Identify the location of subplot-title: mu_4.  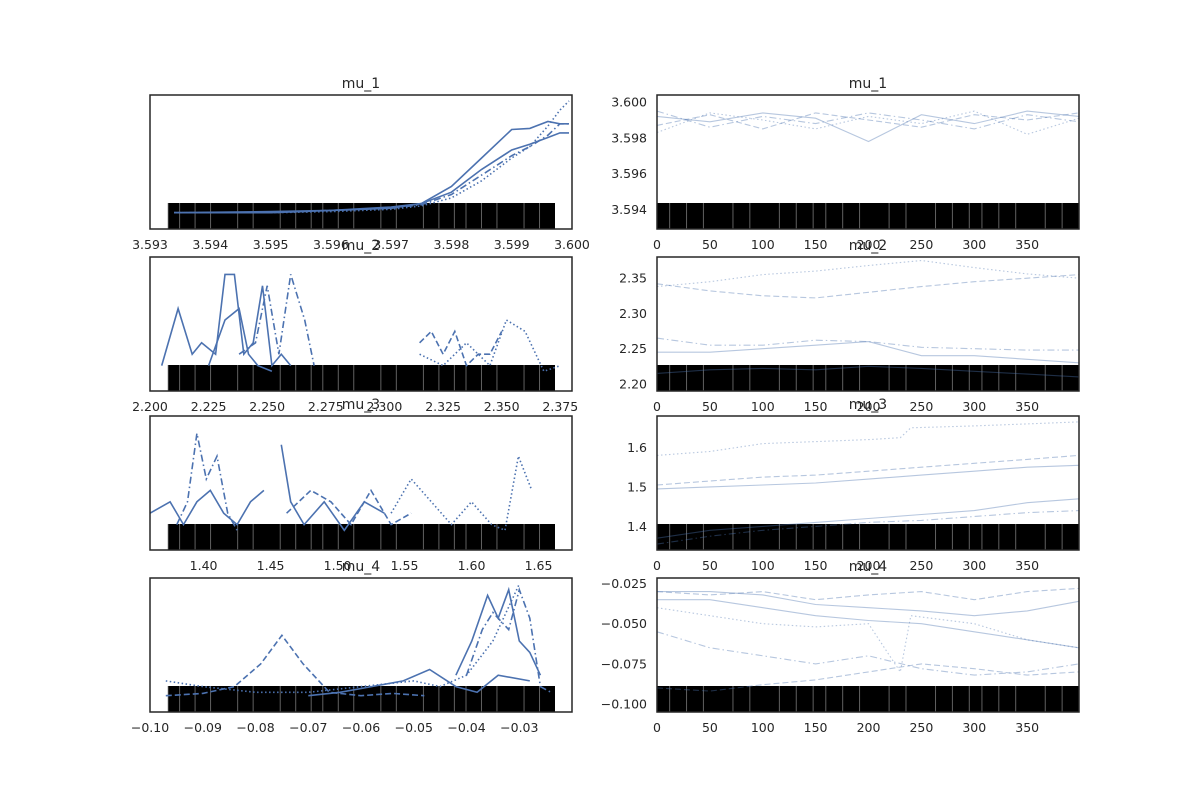
(868, 567).